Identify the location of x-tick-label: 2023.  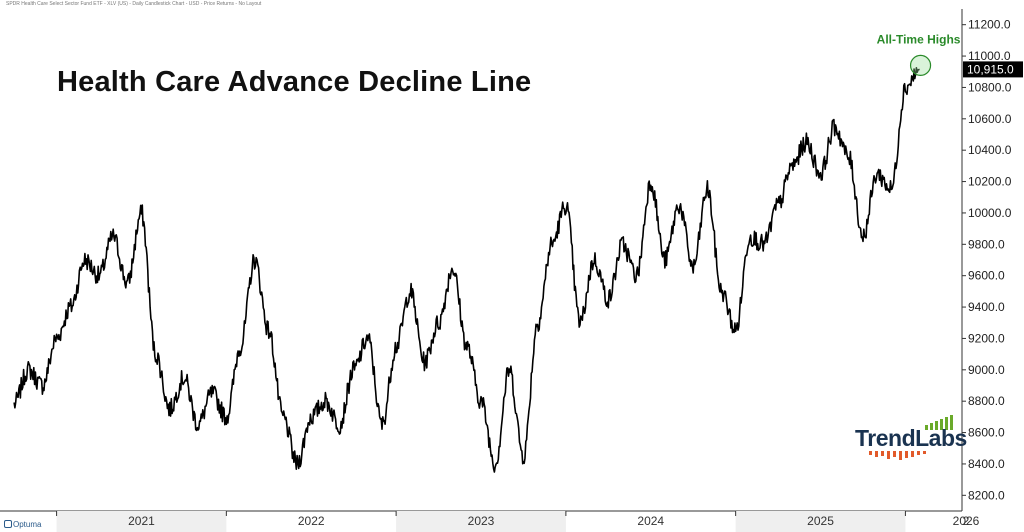
(481, 521).